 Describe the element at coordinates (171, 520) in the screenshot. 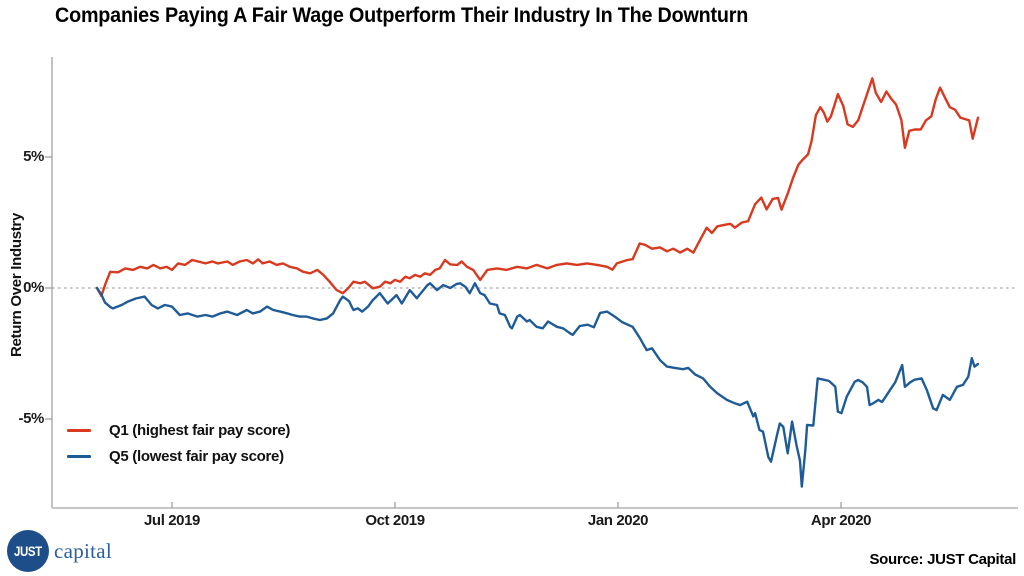

I see `x-tick-label-jul2019: Jul 2019` at that location.